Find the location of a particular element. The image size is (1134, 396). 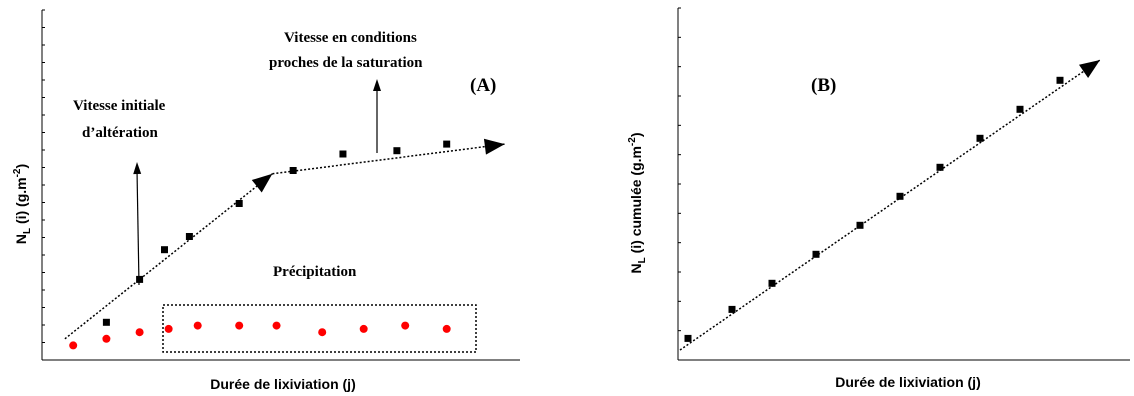

panel-a-y-axis-title: NL (i) (g.m-2) is located at coordinates (22, 204).